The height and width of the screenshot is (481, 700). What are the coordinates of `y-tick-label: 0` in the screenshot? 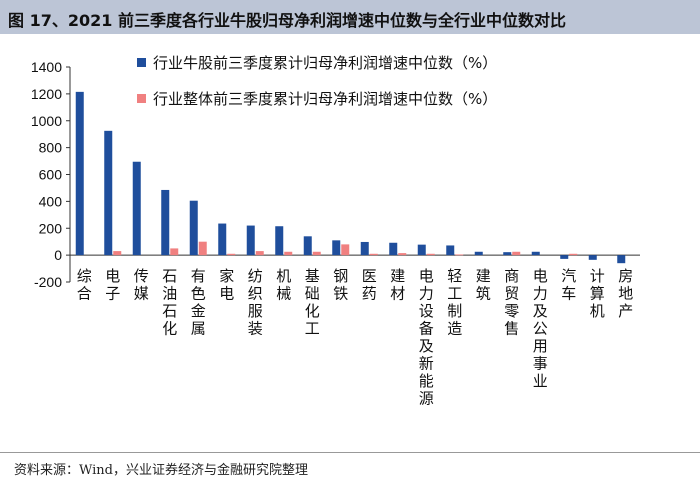 It's located at (58, 255).